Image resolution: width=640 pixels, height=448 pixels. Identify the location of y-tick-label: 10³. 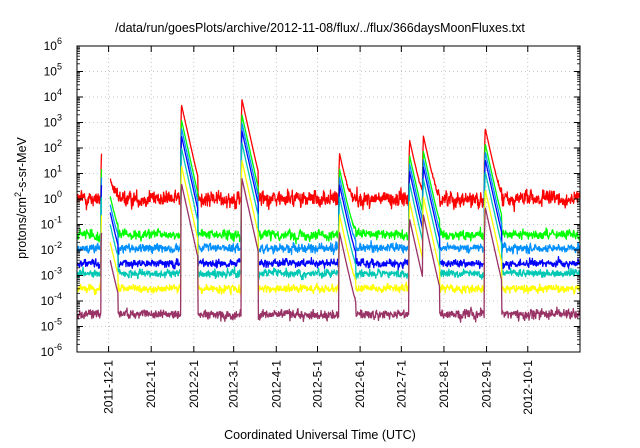
(53, 121).